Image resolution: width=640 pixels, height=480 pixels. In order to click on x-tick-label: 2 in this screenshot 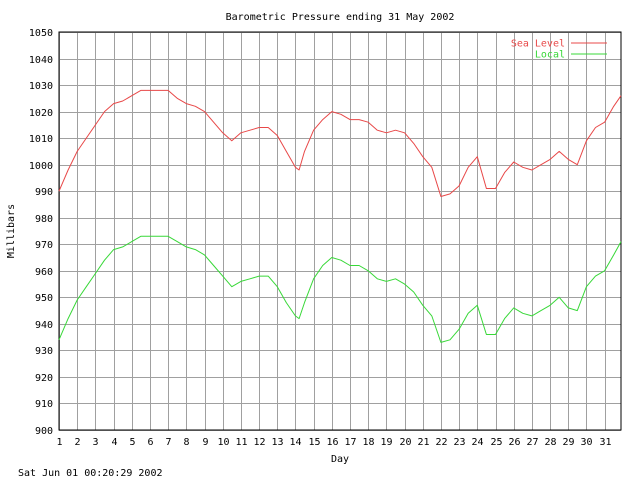, I will do `click(77, 442)`.